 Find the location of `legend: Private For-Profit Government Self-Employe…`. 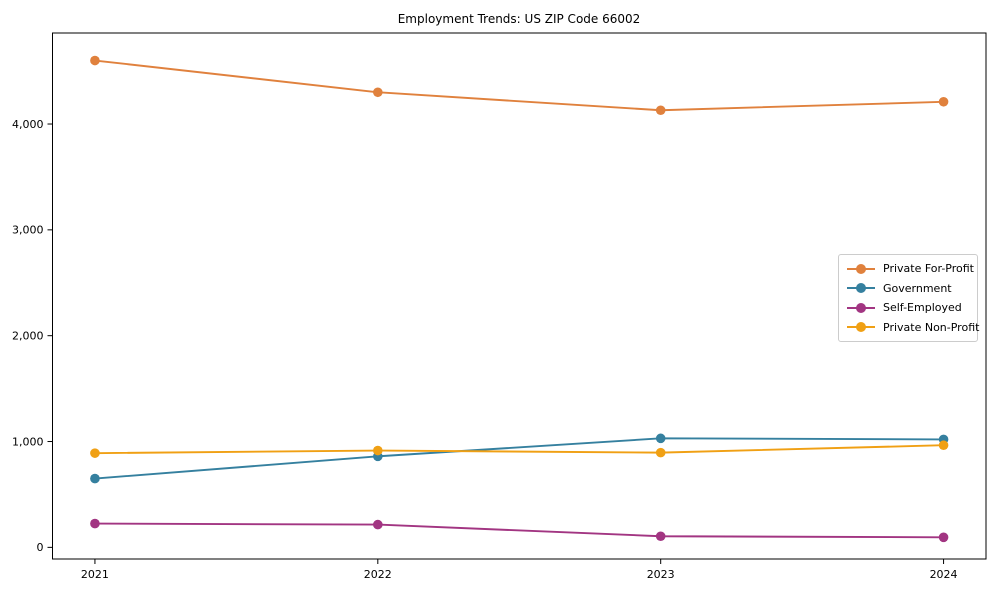

legend: Private For-Profit Government Self-Employe… is located at coordinates (908, 298).